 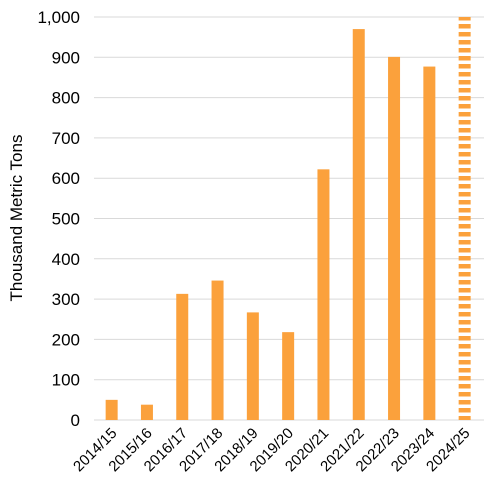 I want to click on y-tick-label: 800, so click(x=66, y=98).